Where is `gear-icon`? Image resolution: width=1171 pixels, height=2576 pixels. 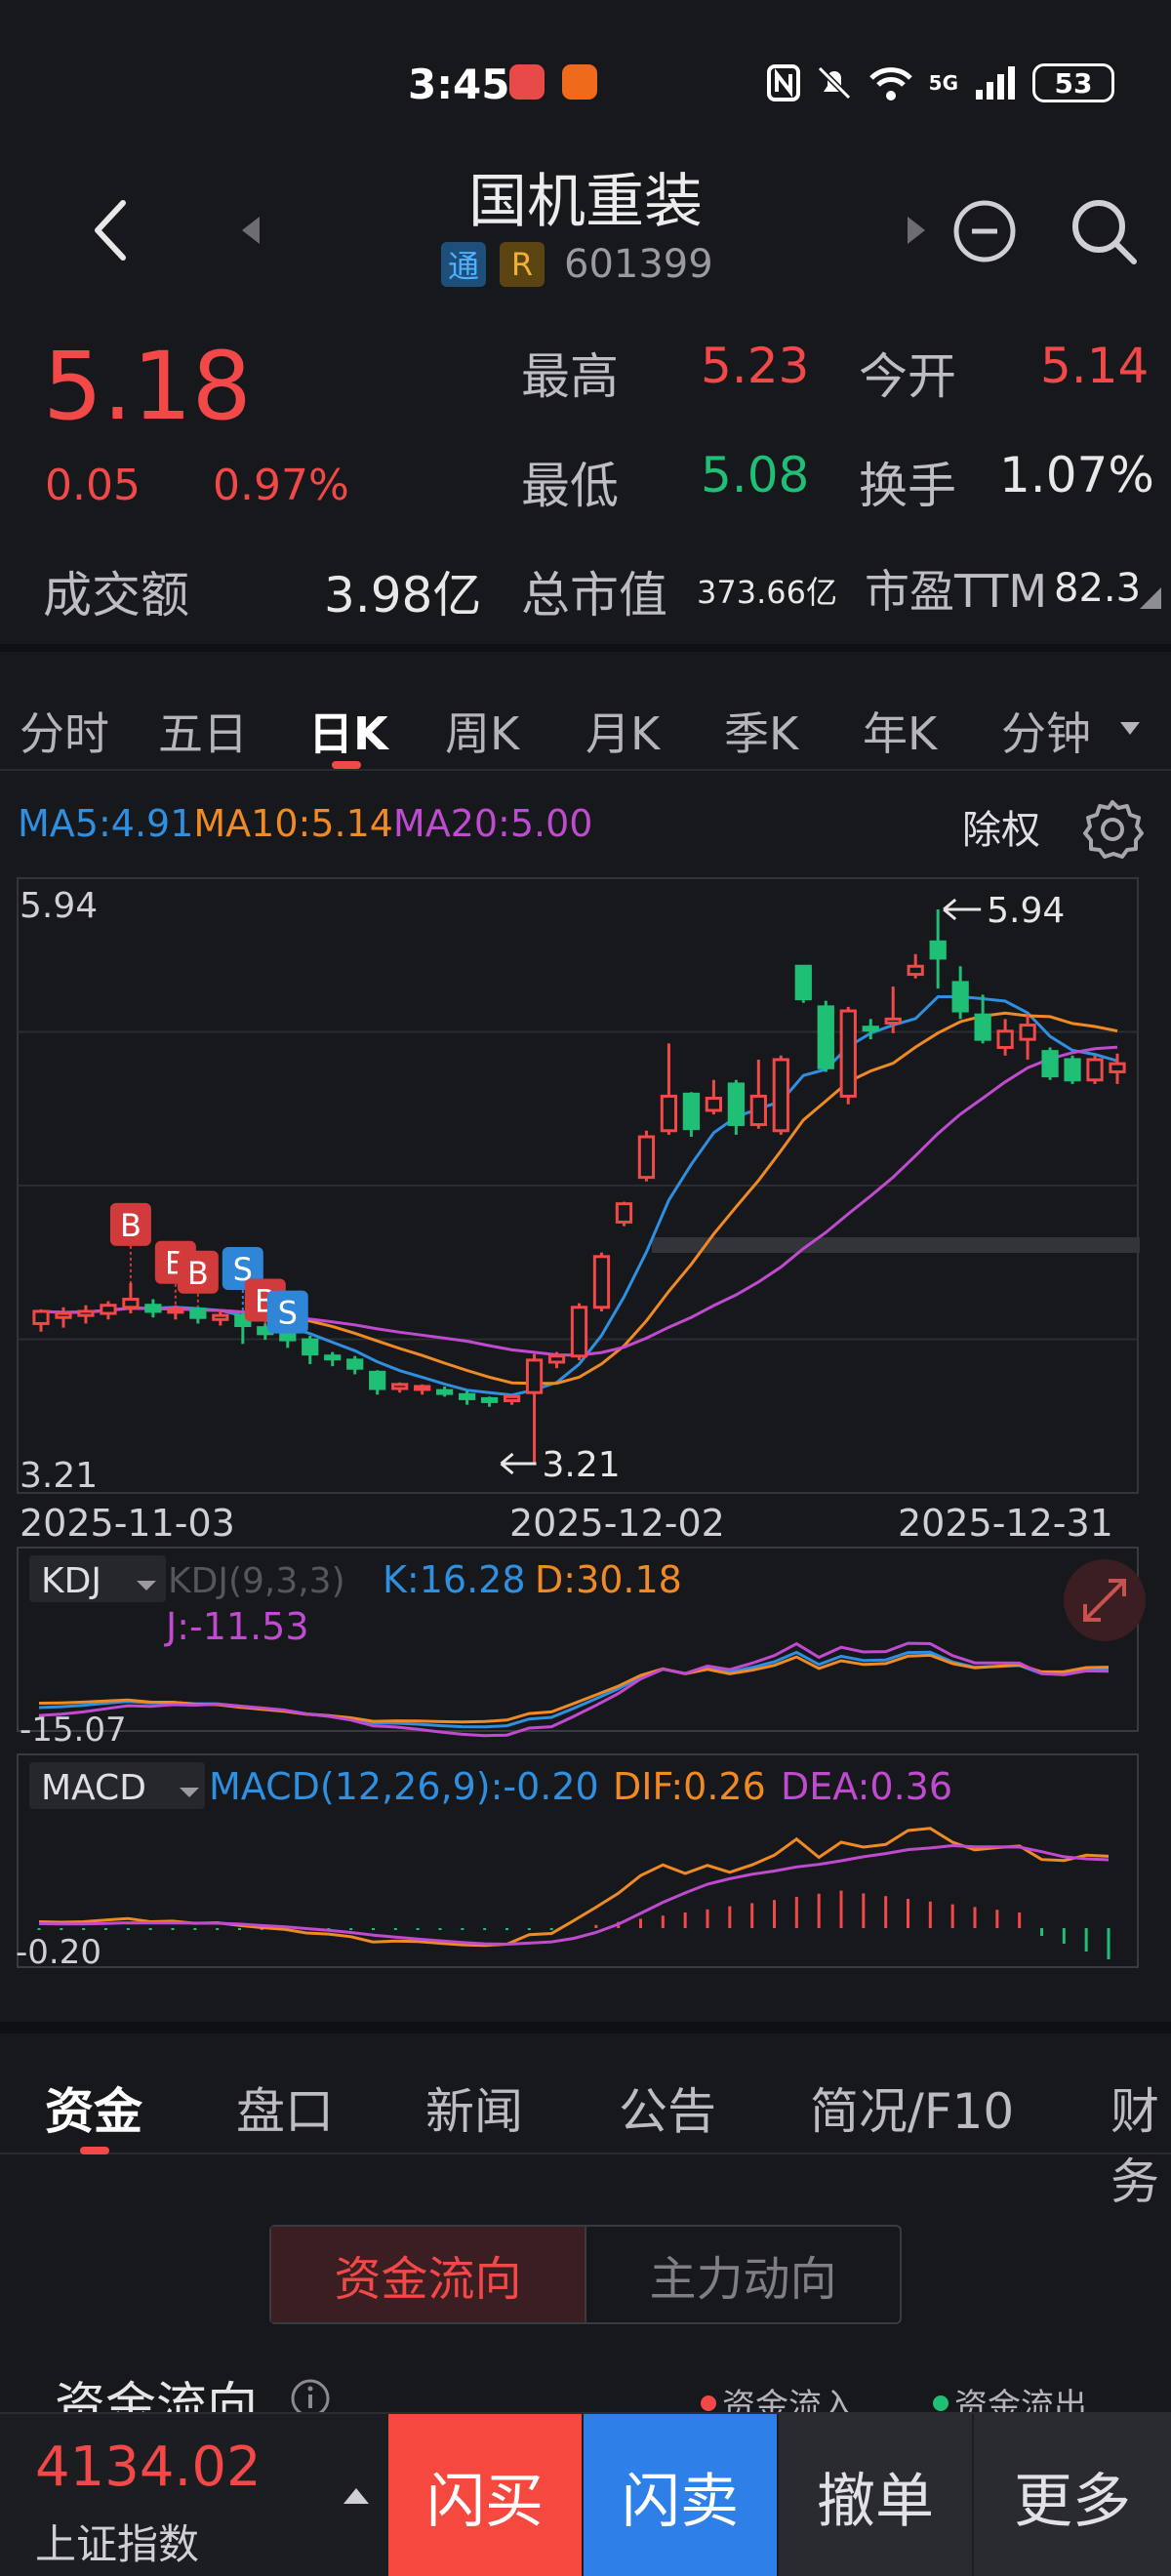 gear-icon is located at coordinates (1112, 829).